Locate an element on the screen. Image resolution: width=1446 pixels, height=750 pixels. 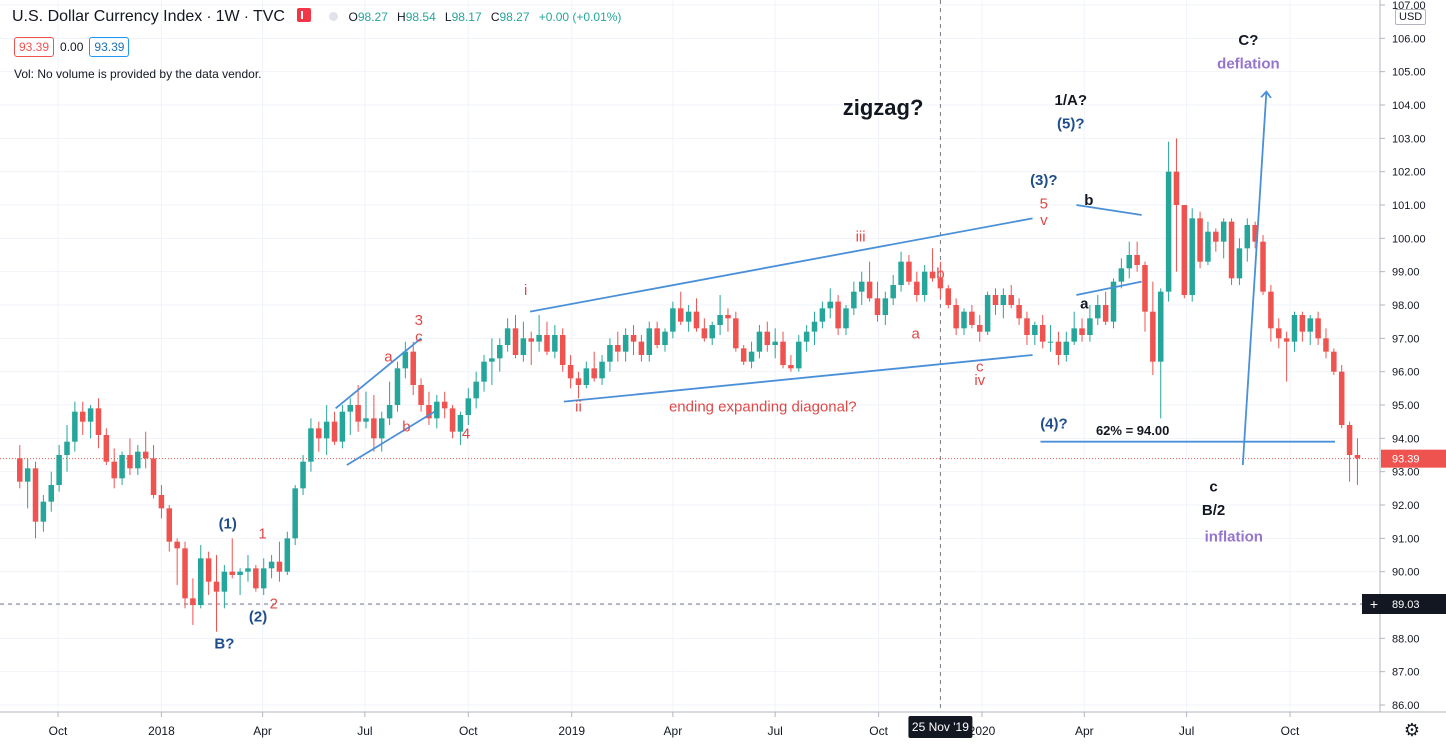
y-tick-label: 99.00 is located at coordinates (1406, 273).